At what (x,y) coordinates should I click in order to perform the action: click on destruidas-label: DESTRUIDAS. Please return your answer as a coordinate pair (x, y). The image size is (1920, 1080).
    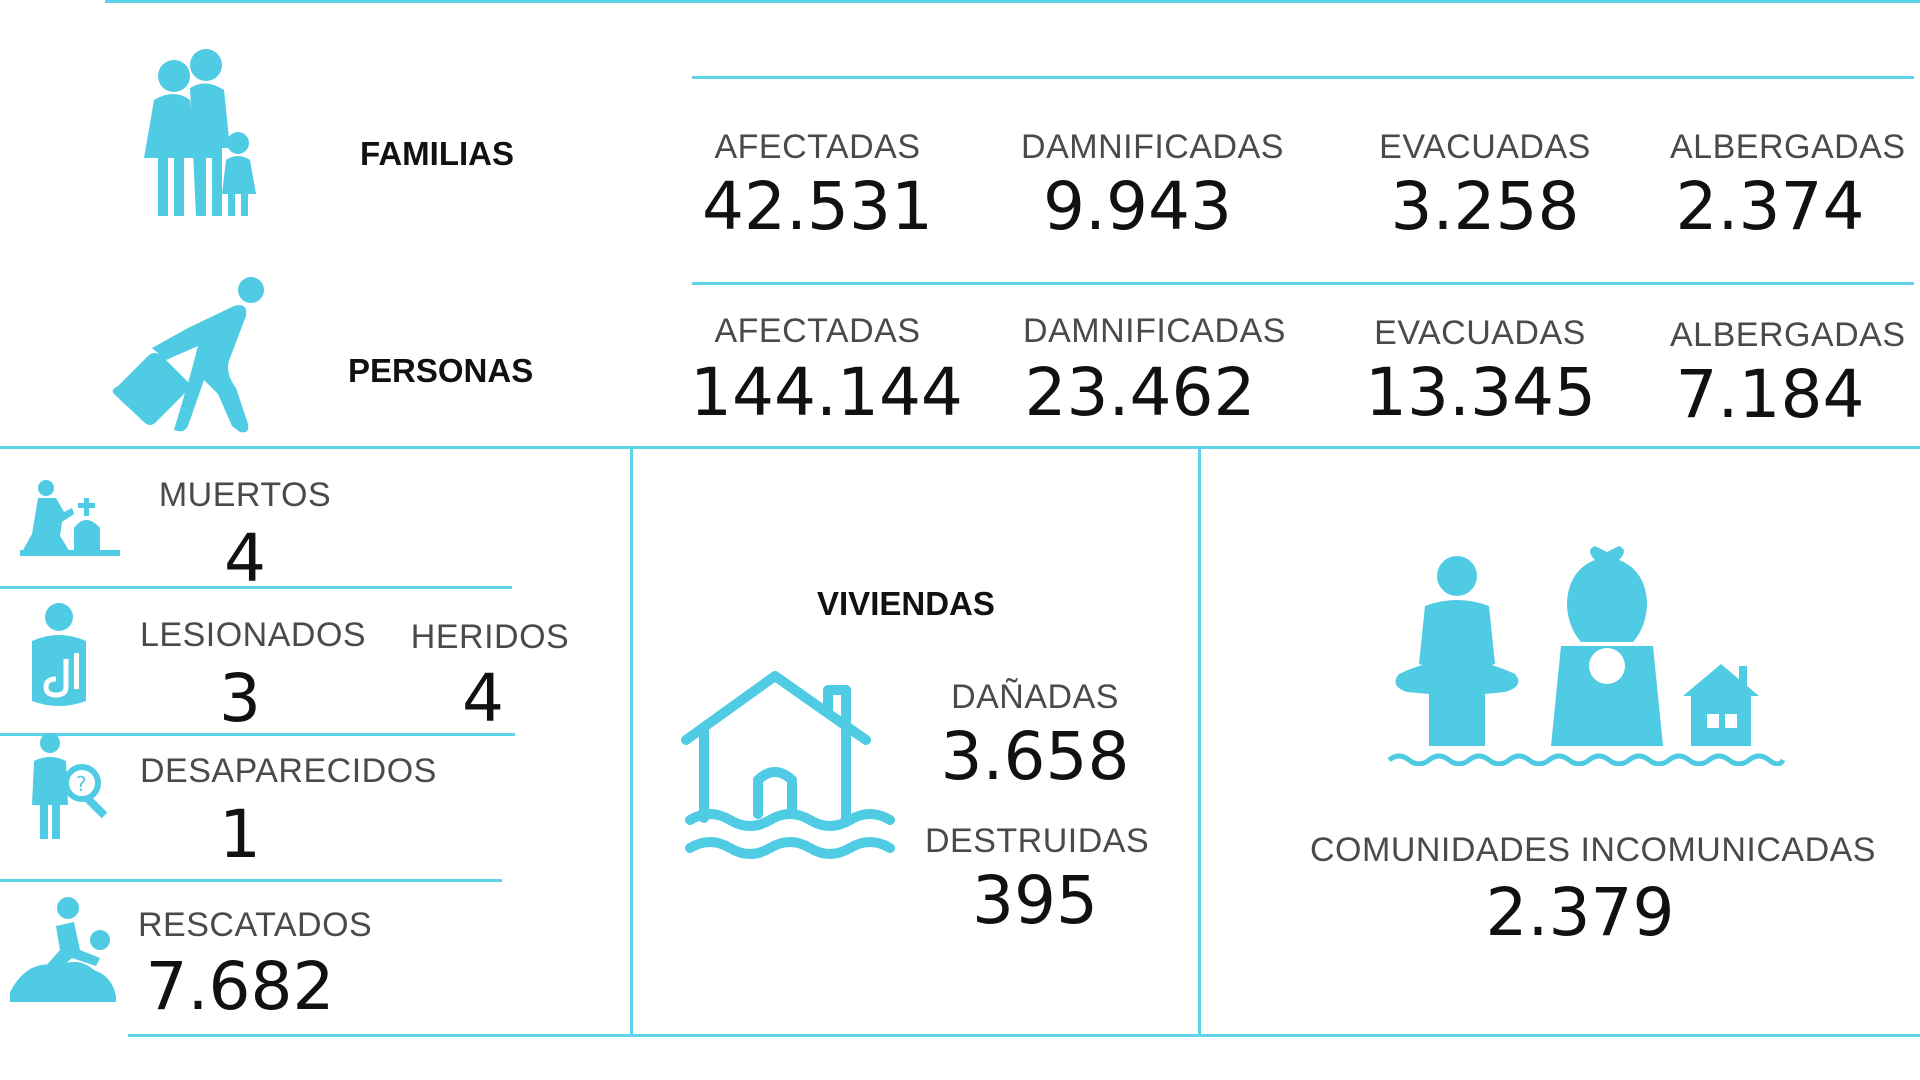
    Looking at the image, I should click on (1037, 841).